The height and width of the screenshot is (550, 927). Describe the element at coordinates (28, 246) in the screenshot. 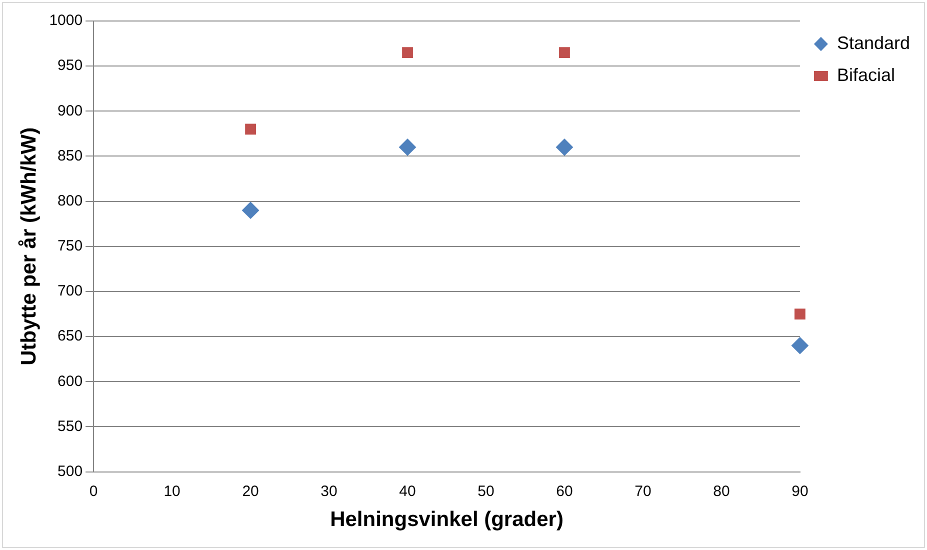

I see `y-axis-title: Utbytte per år (kWh/kW)` at that location.